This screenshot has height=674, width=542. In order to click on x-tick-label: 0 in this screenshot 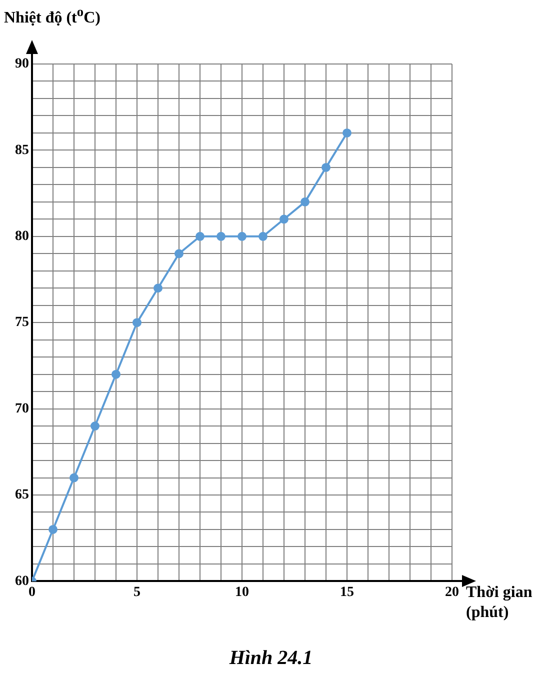, I will do `click(32, 592)`.